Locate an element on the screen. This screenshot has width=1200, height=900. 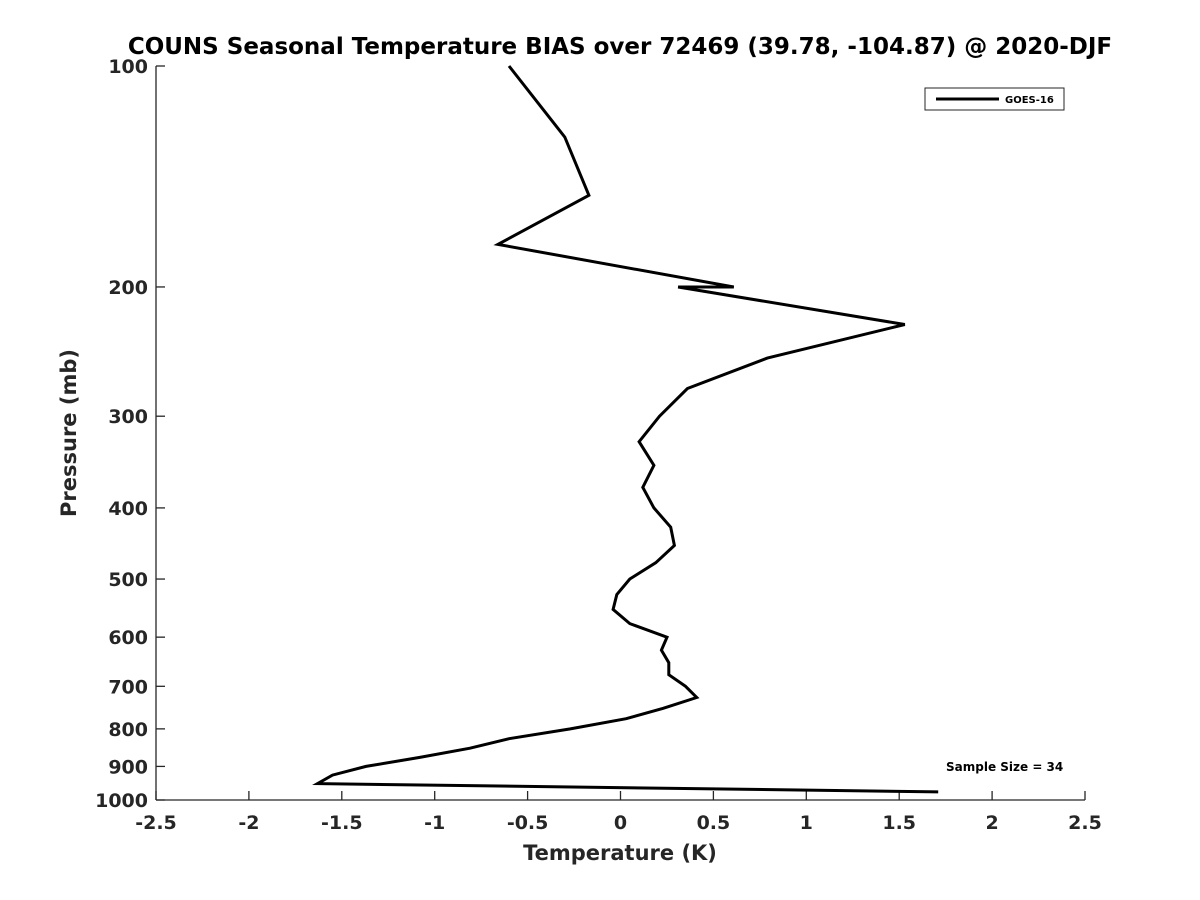
x-axis-label: Temperature (K) is located at coordinates (620, 853).